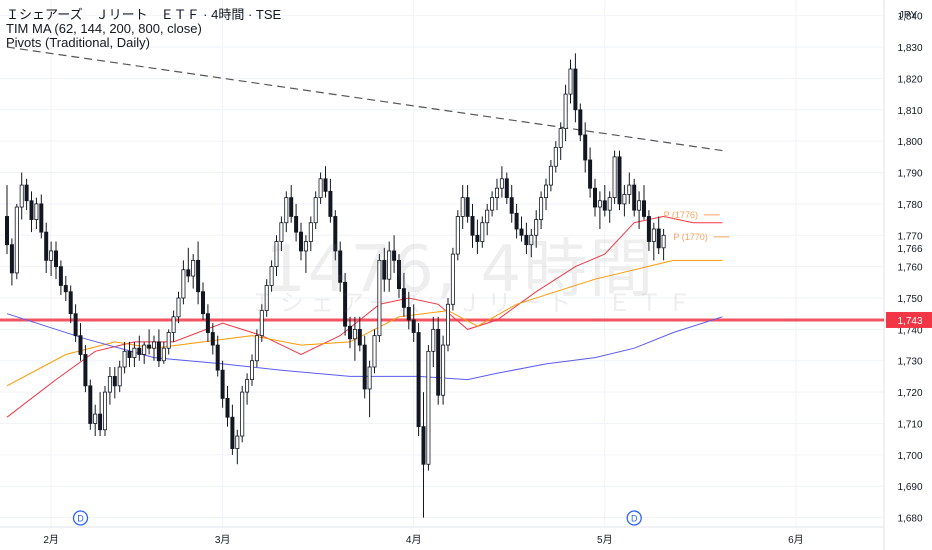 The height and width of the screenshot is (550, 932). Describe the element at coordinates (909, 456) in the screenshot. I see `y-tick-label: 1,700` at that location.